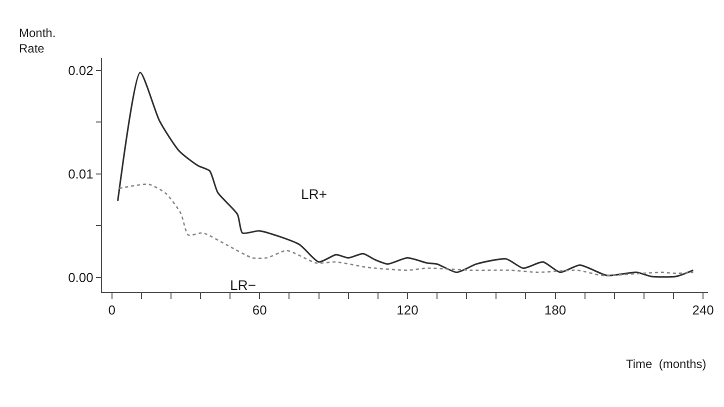 The height and width of the screenshot is (407, 724). What do you see at coordinates (243, 285) in the screenshot?
I see `series-label: LR−` at bounding box center [243, 285].